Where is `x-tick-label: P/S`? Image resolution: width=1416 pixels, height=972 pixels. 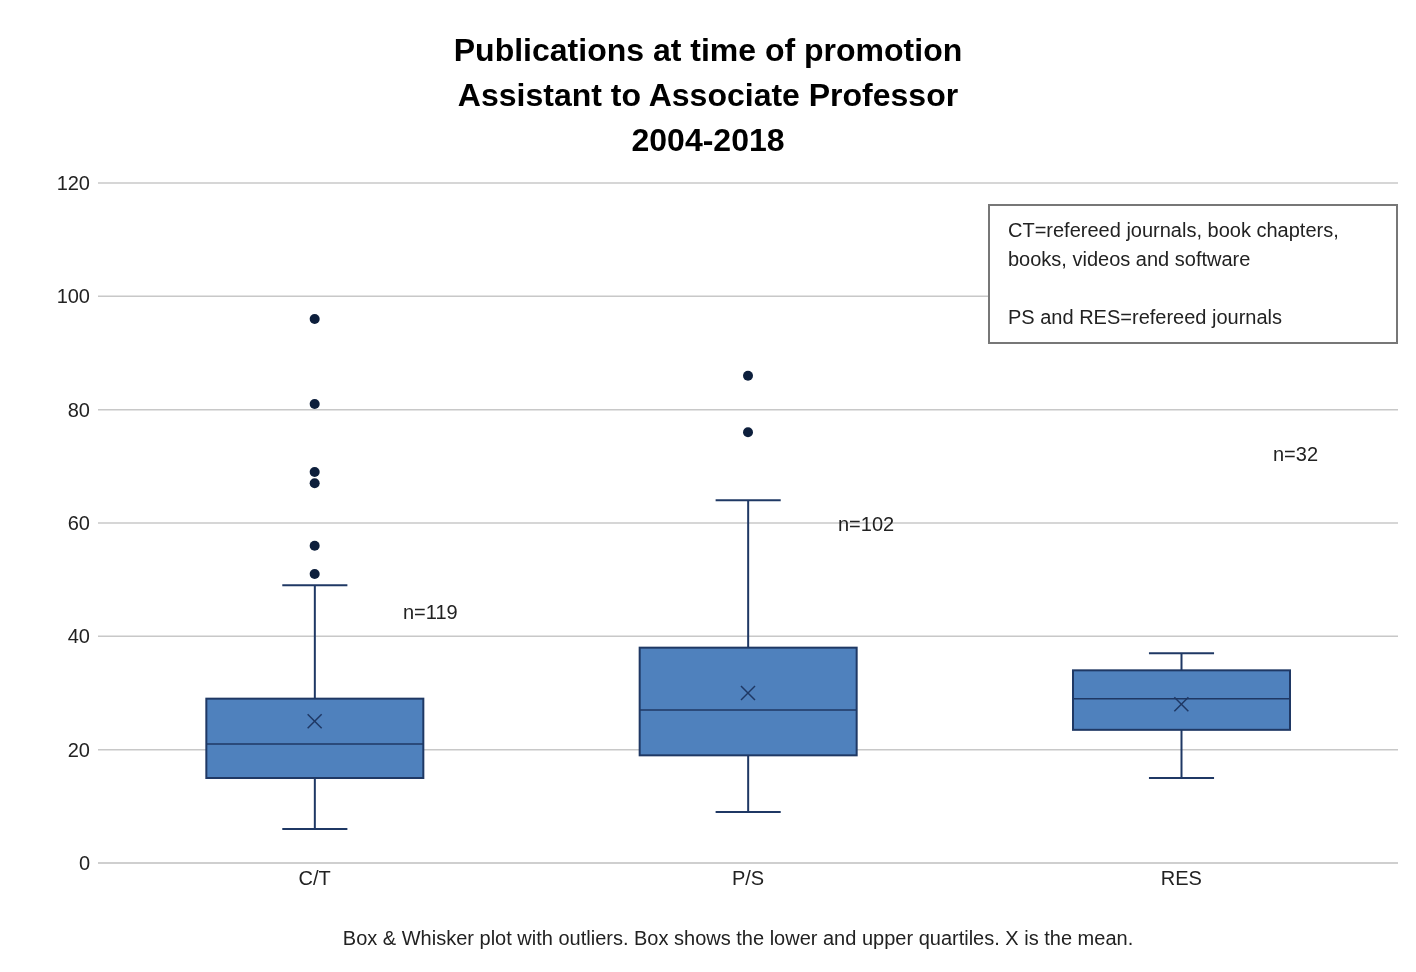 x-tick-label: P/S is located at coordinates (748, 878).